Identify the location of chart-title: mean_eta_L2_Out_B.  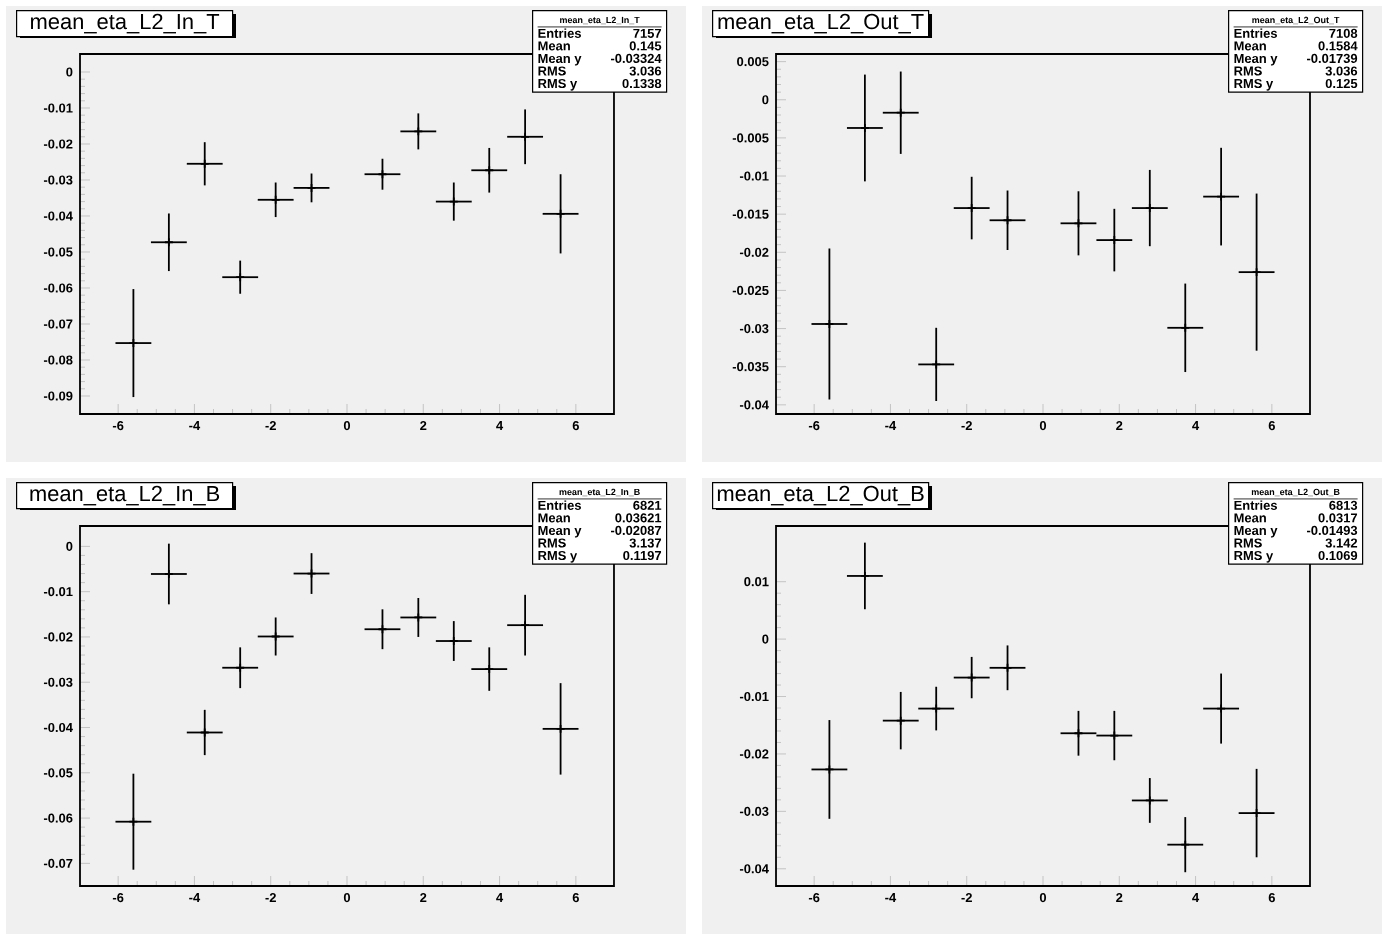
(820, 495).